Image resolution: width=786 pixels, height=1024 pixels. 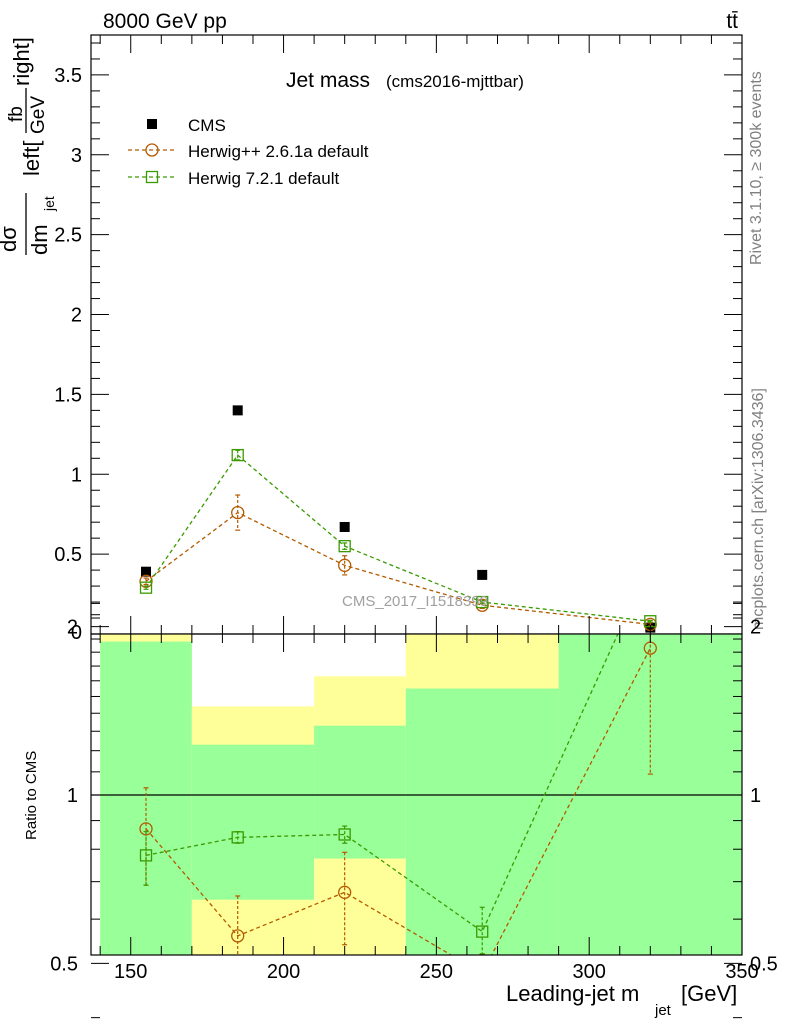 I want to click on ratio-y-tick-label: 1, so click(x=72, y=796).